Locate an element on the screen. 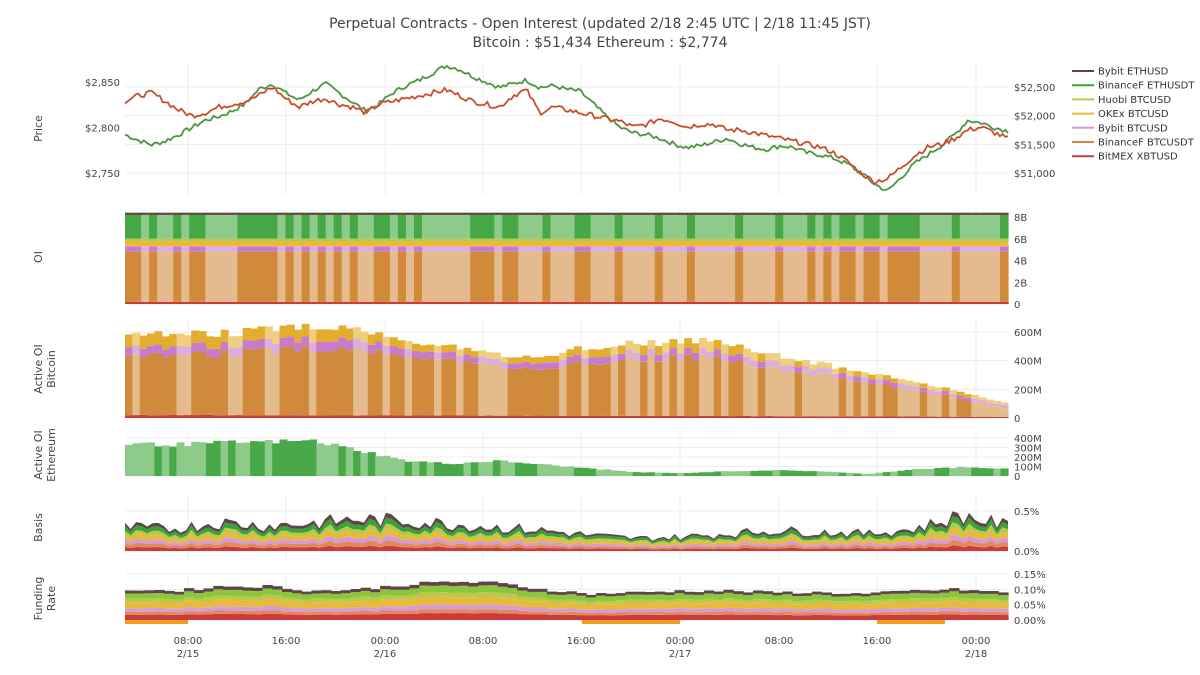 The image size is (1200, 675). legend-item: Huobi BTCUSD is located at coordinates (1121, 100).